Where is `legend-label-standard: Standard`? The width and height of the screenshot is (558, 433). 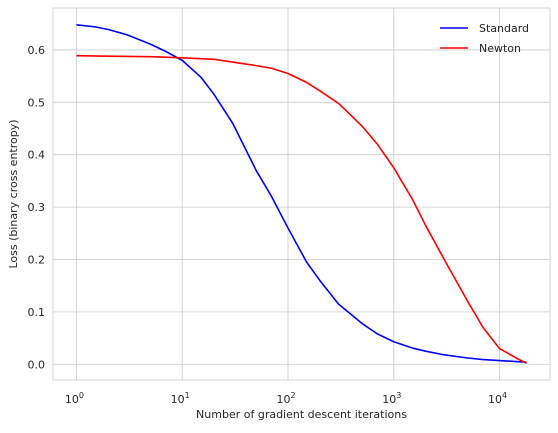 legend-label-standard: Standard is located at coordinates (504, 28).